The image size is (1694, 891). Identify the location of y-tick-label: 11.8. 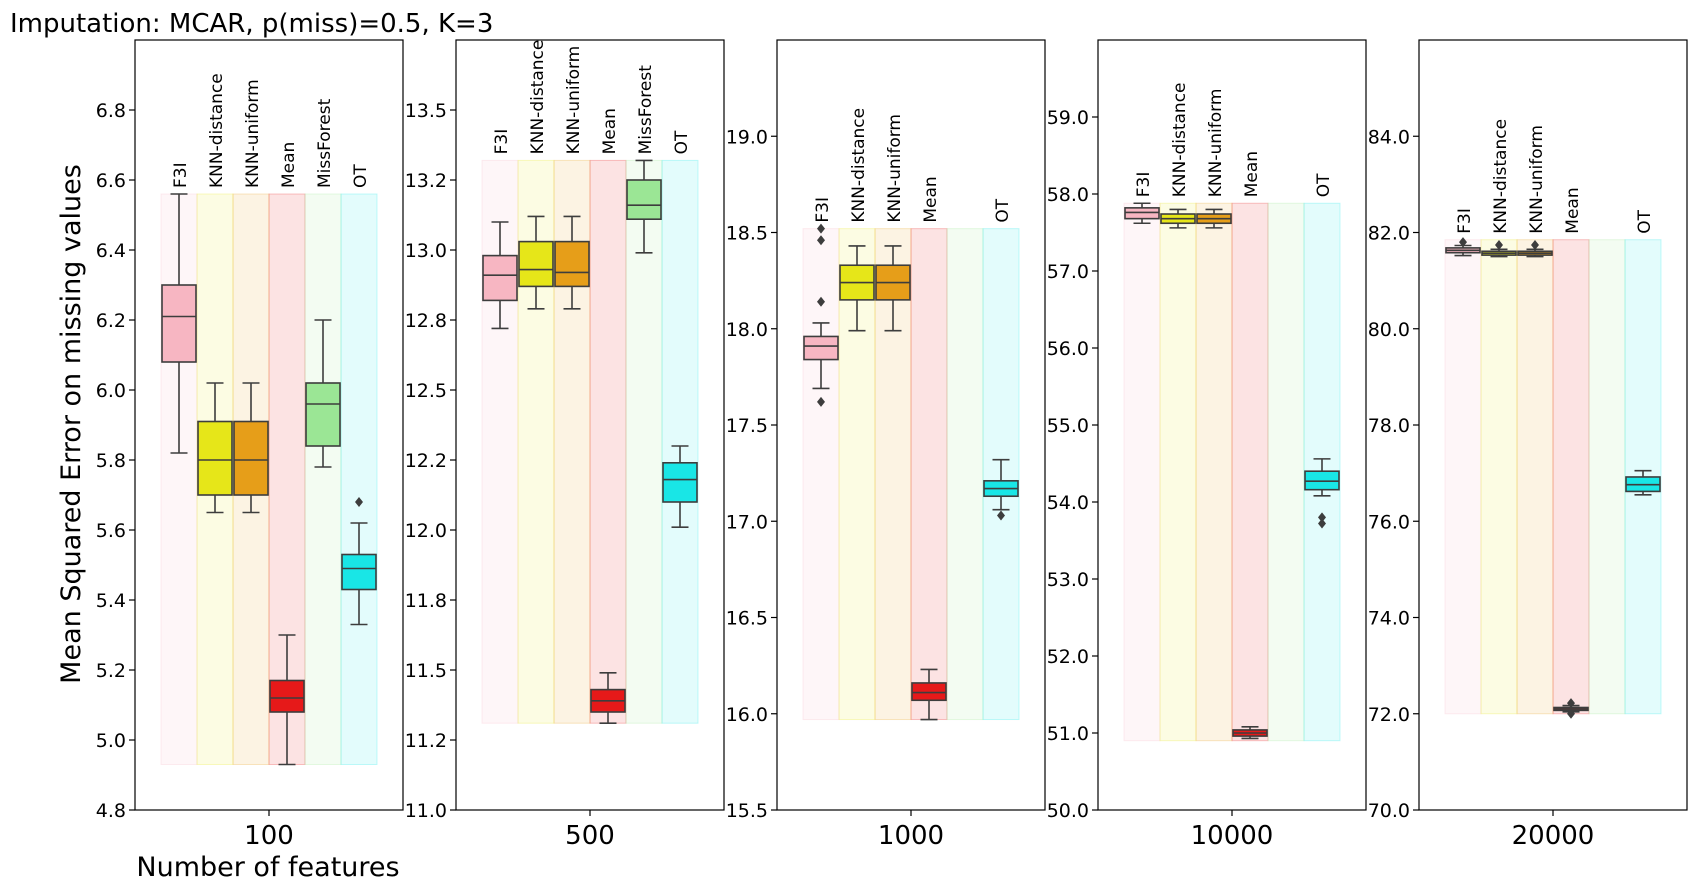
(426, 601).